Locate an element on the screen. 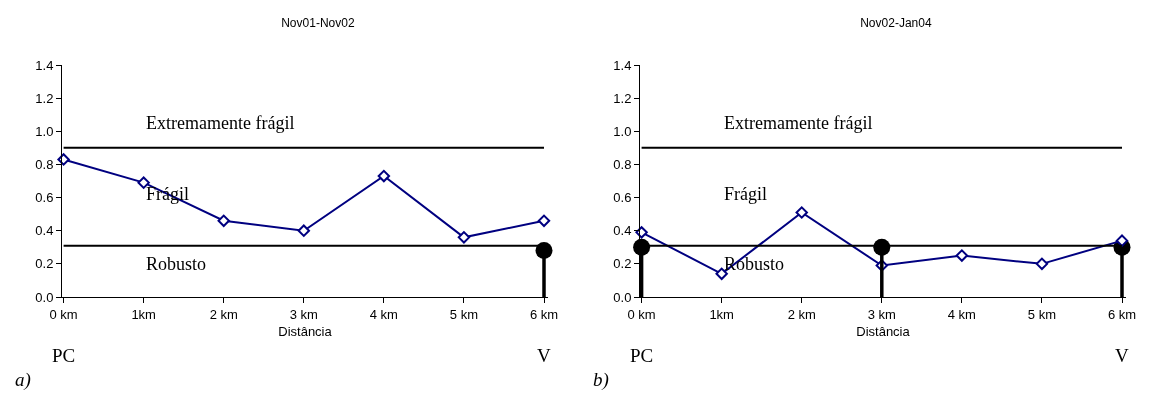  text: b) is located at coordinates (601, 380).